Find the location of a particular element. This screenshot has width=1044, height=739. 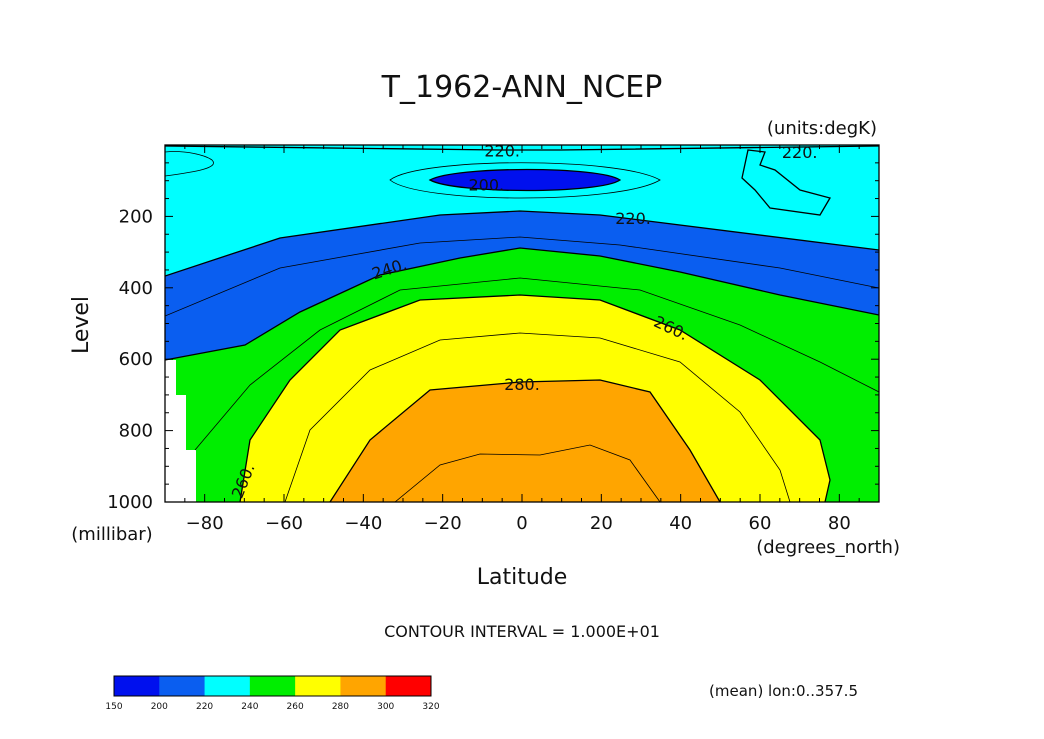

contour-line-220-top is located at coordinates (522, 148).